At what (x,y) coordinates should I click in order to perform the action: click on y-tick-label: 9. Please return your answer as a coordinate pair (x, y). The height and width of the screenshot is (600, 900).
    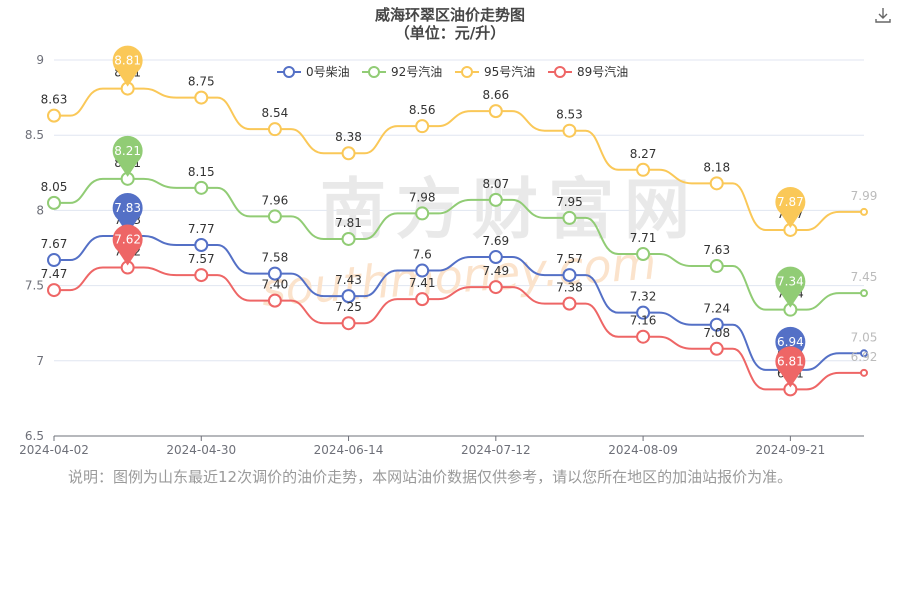
    Looking at the image, I should click on (40, 60).